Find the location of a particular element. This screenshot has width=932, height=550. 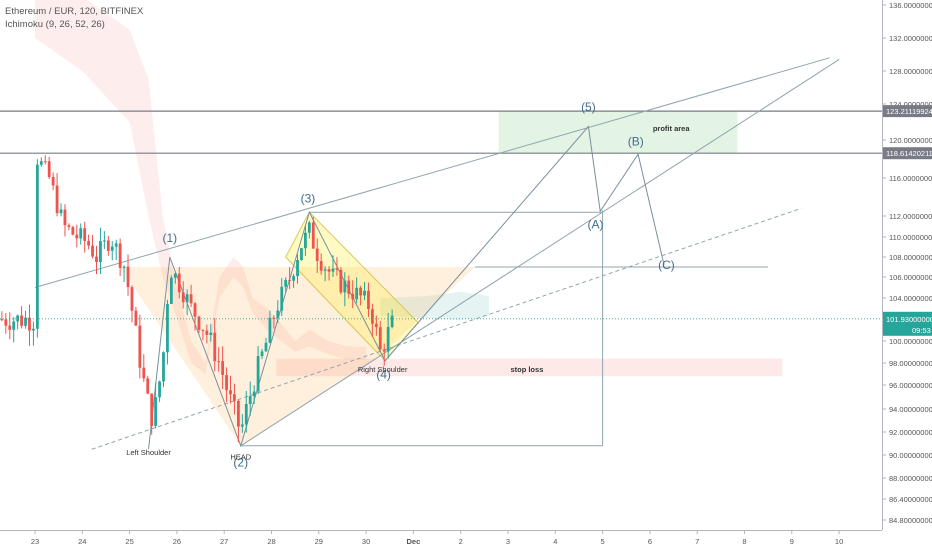

time-tick-label: 28 is located at coordinates (271, 541).